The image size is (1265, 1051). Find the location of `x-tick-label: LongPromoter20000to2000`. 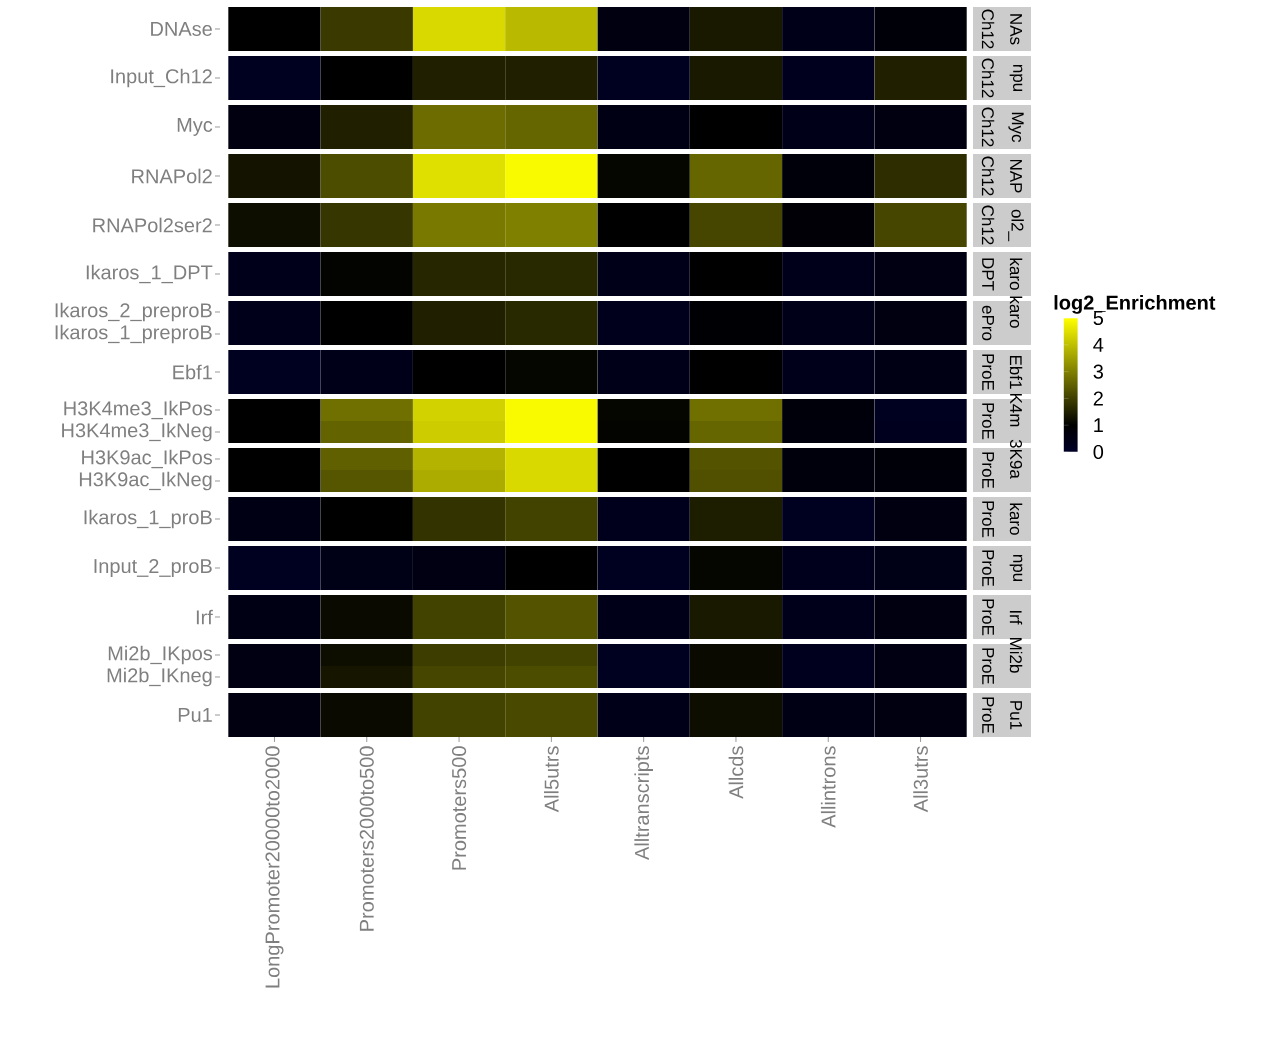

x-tick-label: LongPromoter20000to2000 is located at coordinates (274, 867).